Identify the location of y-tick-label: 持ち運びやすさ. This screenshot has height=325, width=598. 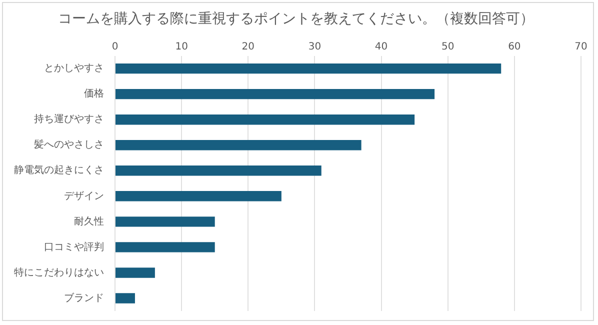
(69, 119).